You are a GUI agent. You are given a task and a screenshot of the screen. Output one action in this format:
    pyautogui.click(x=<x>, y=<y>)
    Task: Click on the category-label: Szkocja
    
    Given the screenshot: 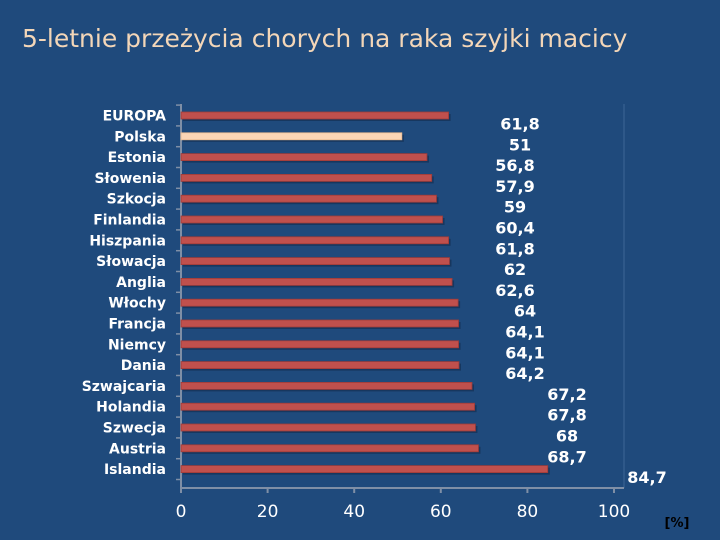 What is the action you would take?
    pyautogui.click(x=136, y=200)
    